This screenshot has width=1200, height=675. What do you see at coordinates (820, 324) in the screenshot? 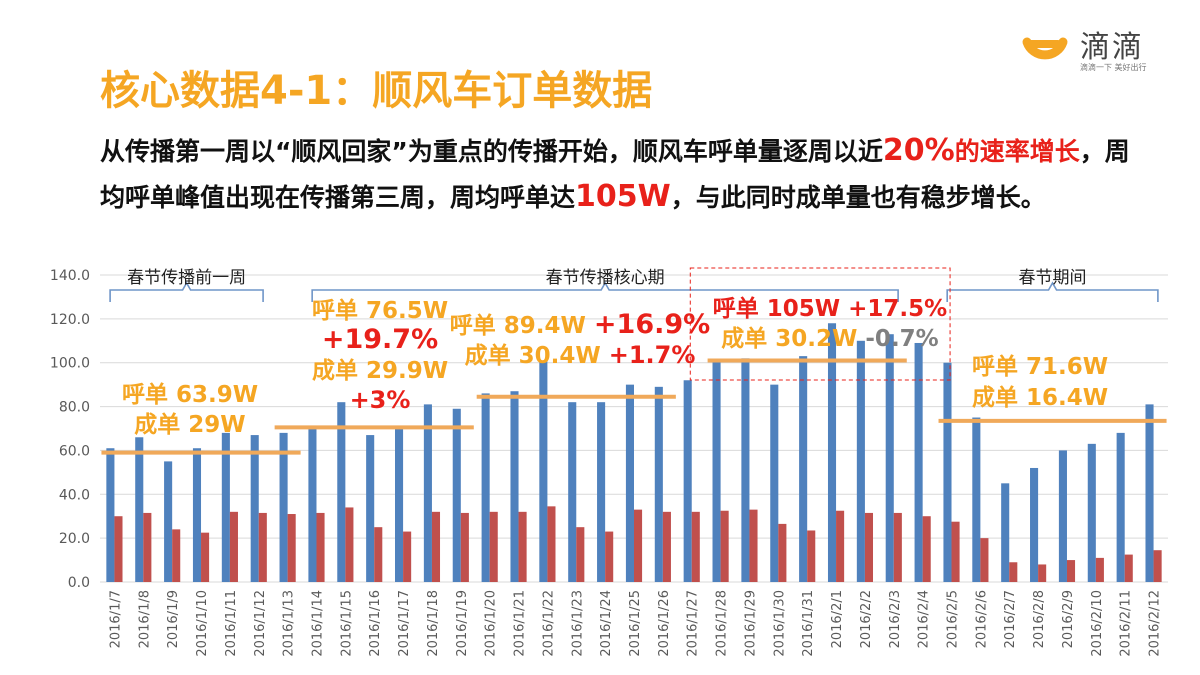
I see `peak-week-highlight-box` at bounding box center [820, 324].